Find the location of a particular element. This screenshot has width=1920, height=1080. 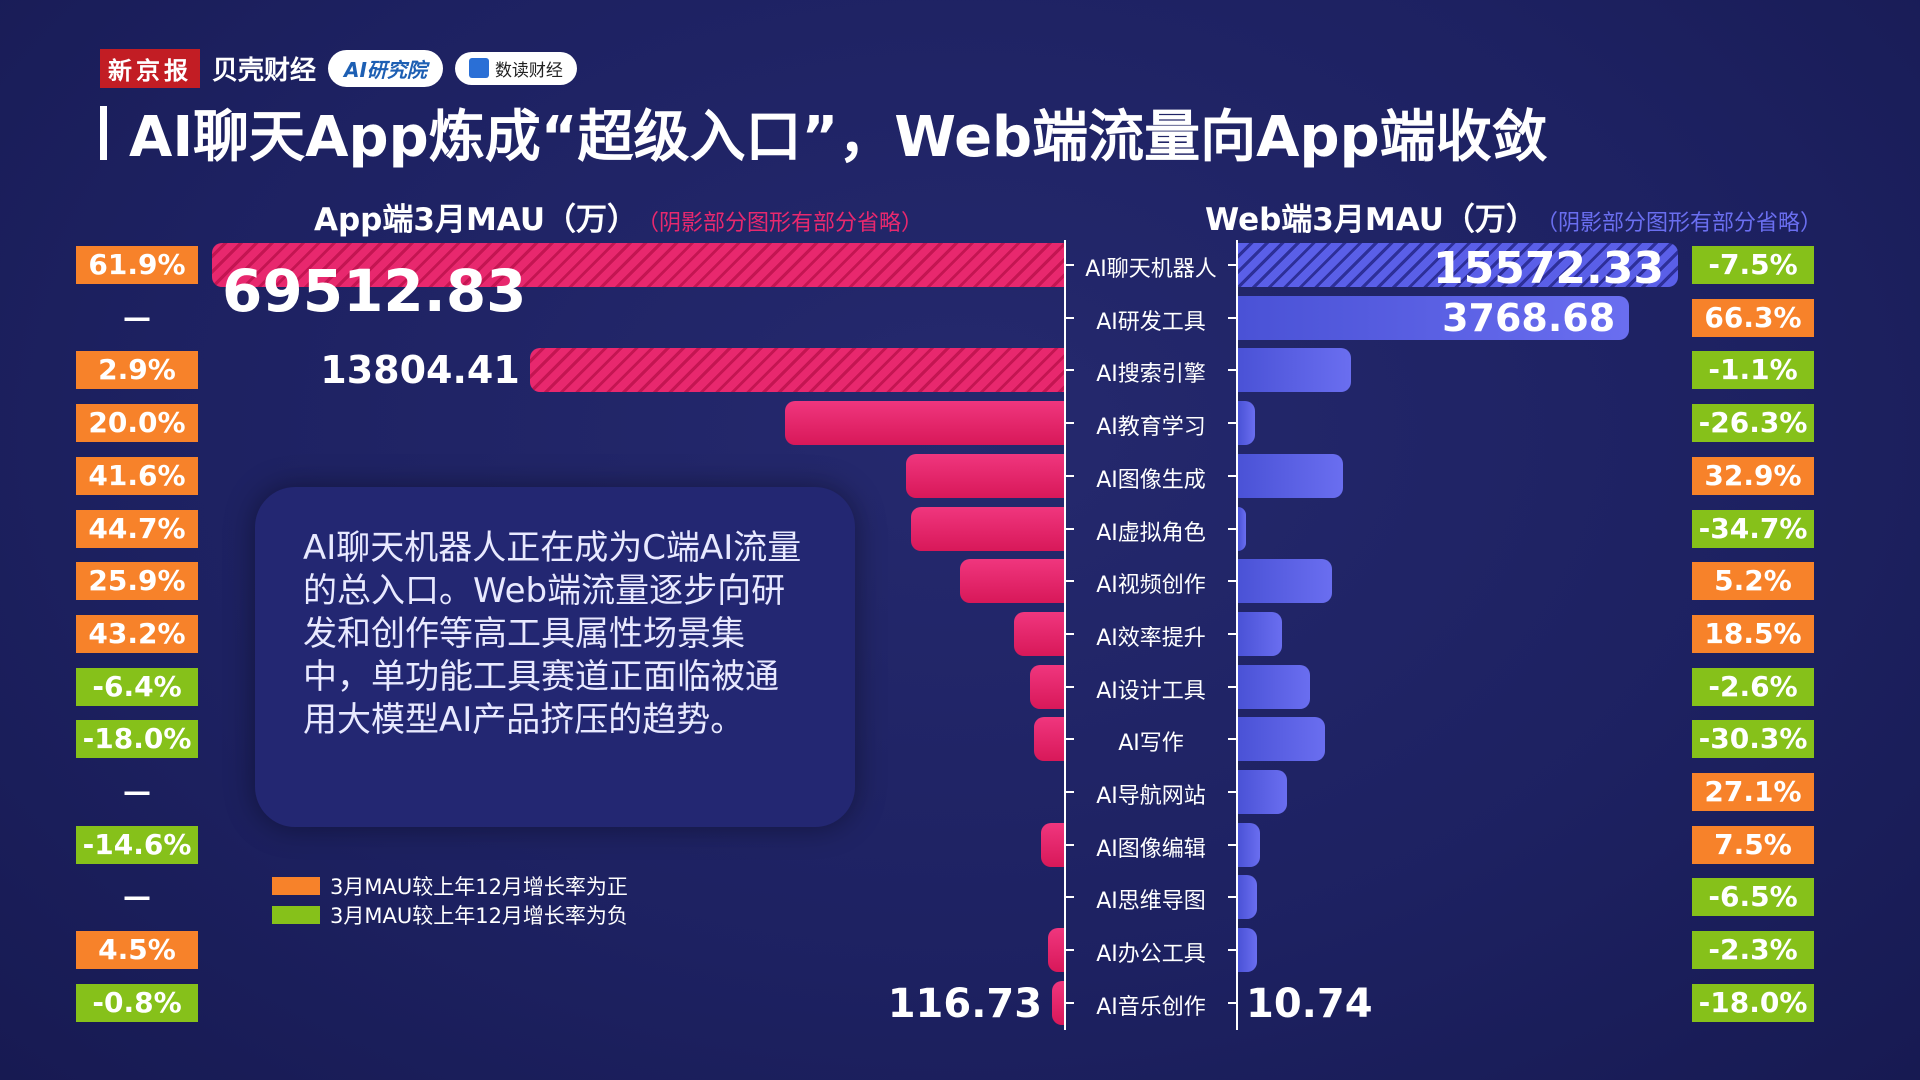

chart-row: AI图像编辑 -14.6% 7.5% is located at coordinates (960, 844).